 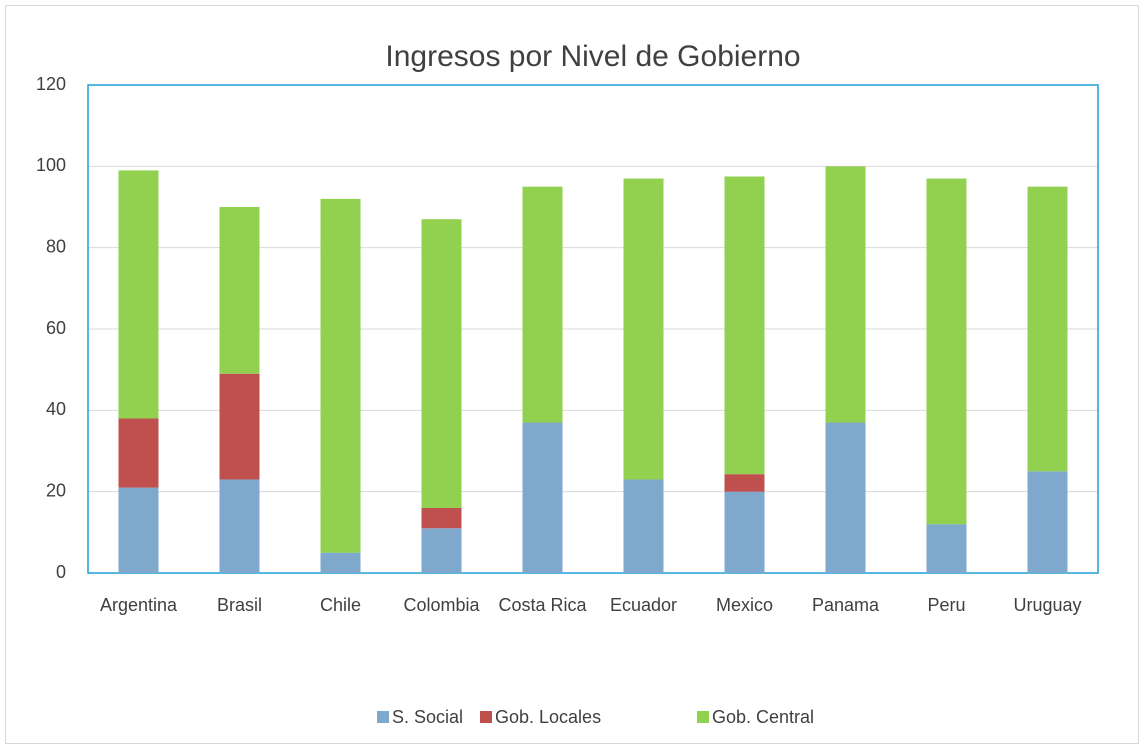 I want to click on legend-label: S. Social, so click(x=427, y=717).